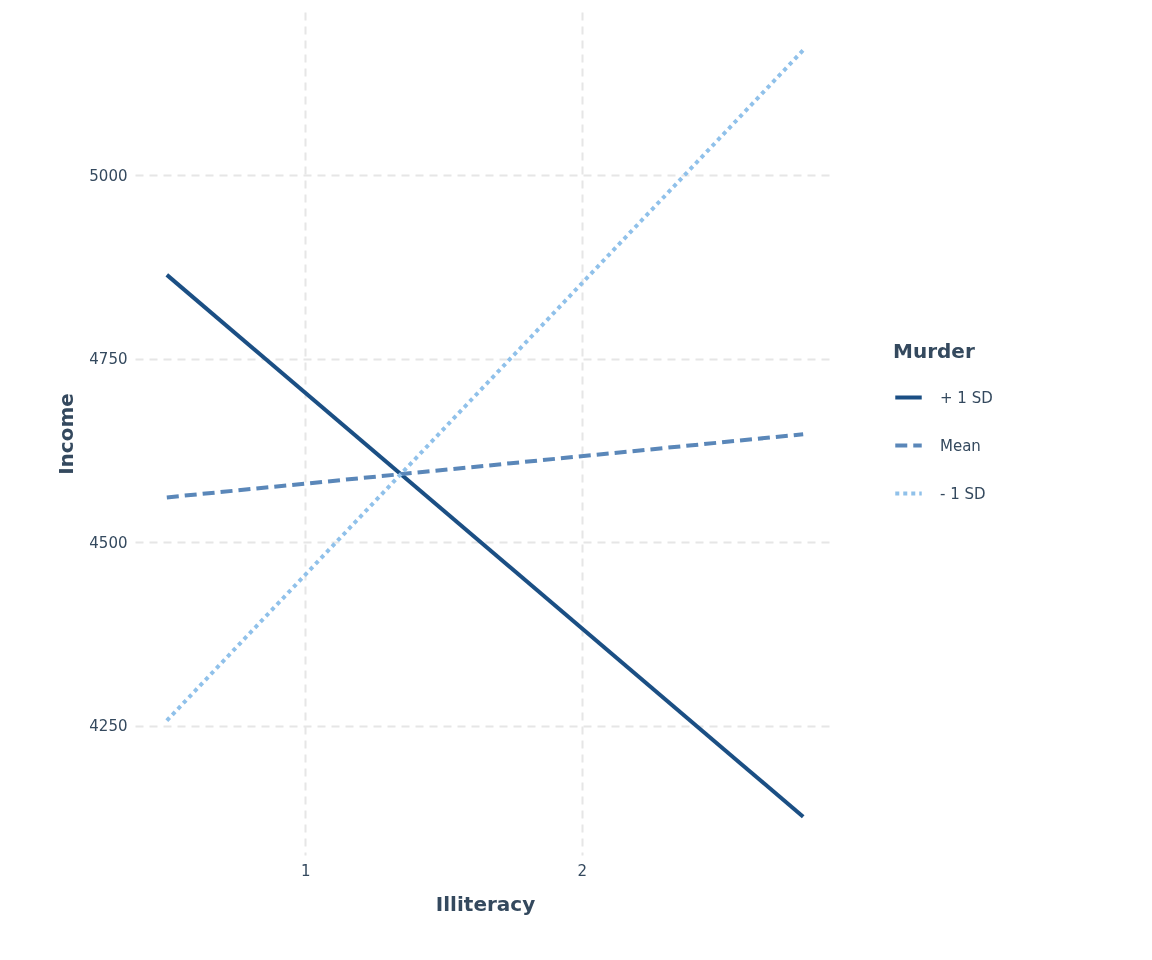 Image resolution: width=1152 pixels, height=960 pixels. What do you see at coordinates (108, 359) in the screenshot?
I see `y-tick-label: 4750` at bounding box center [108, 359].